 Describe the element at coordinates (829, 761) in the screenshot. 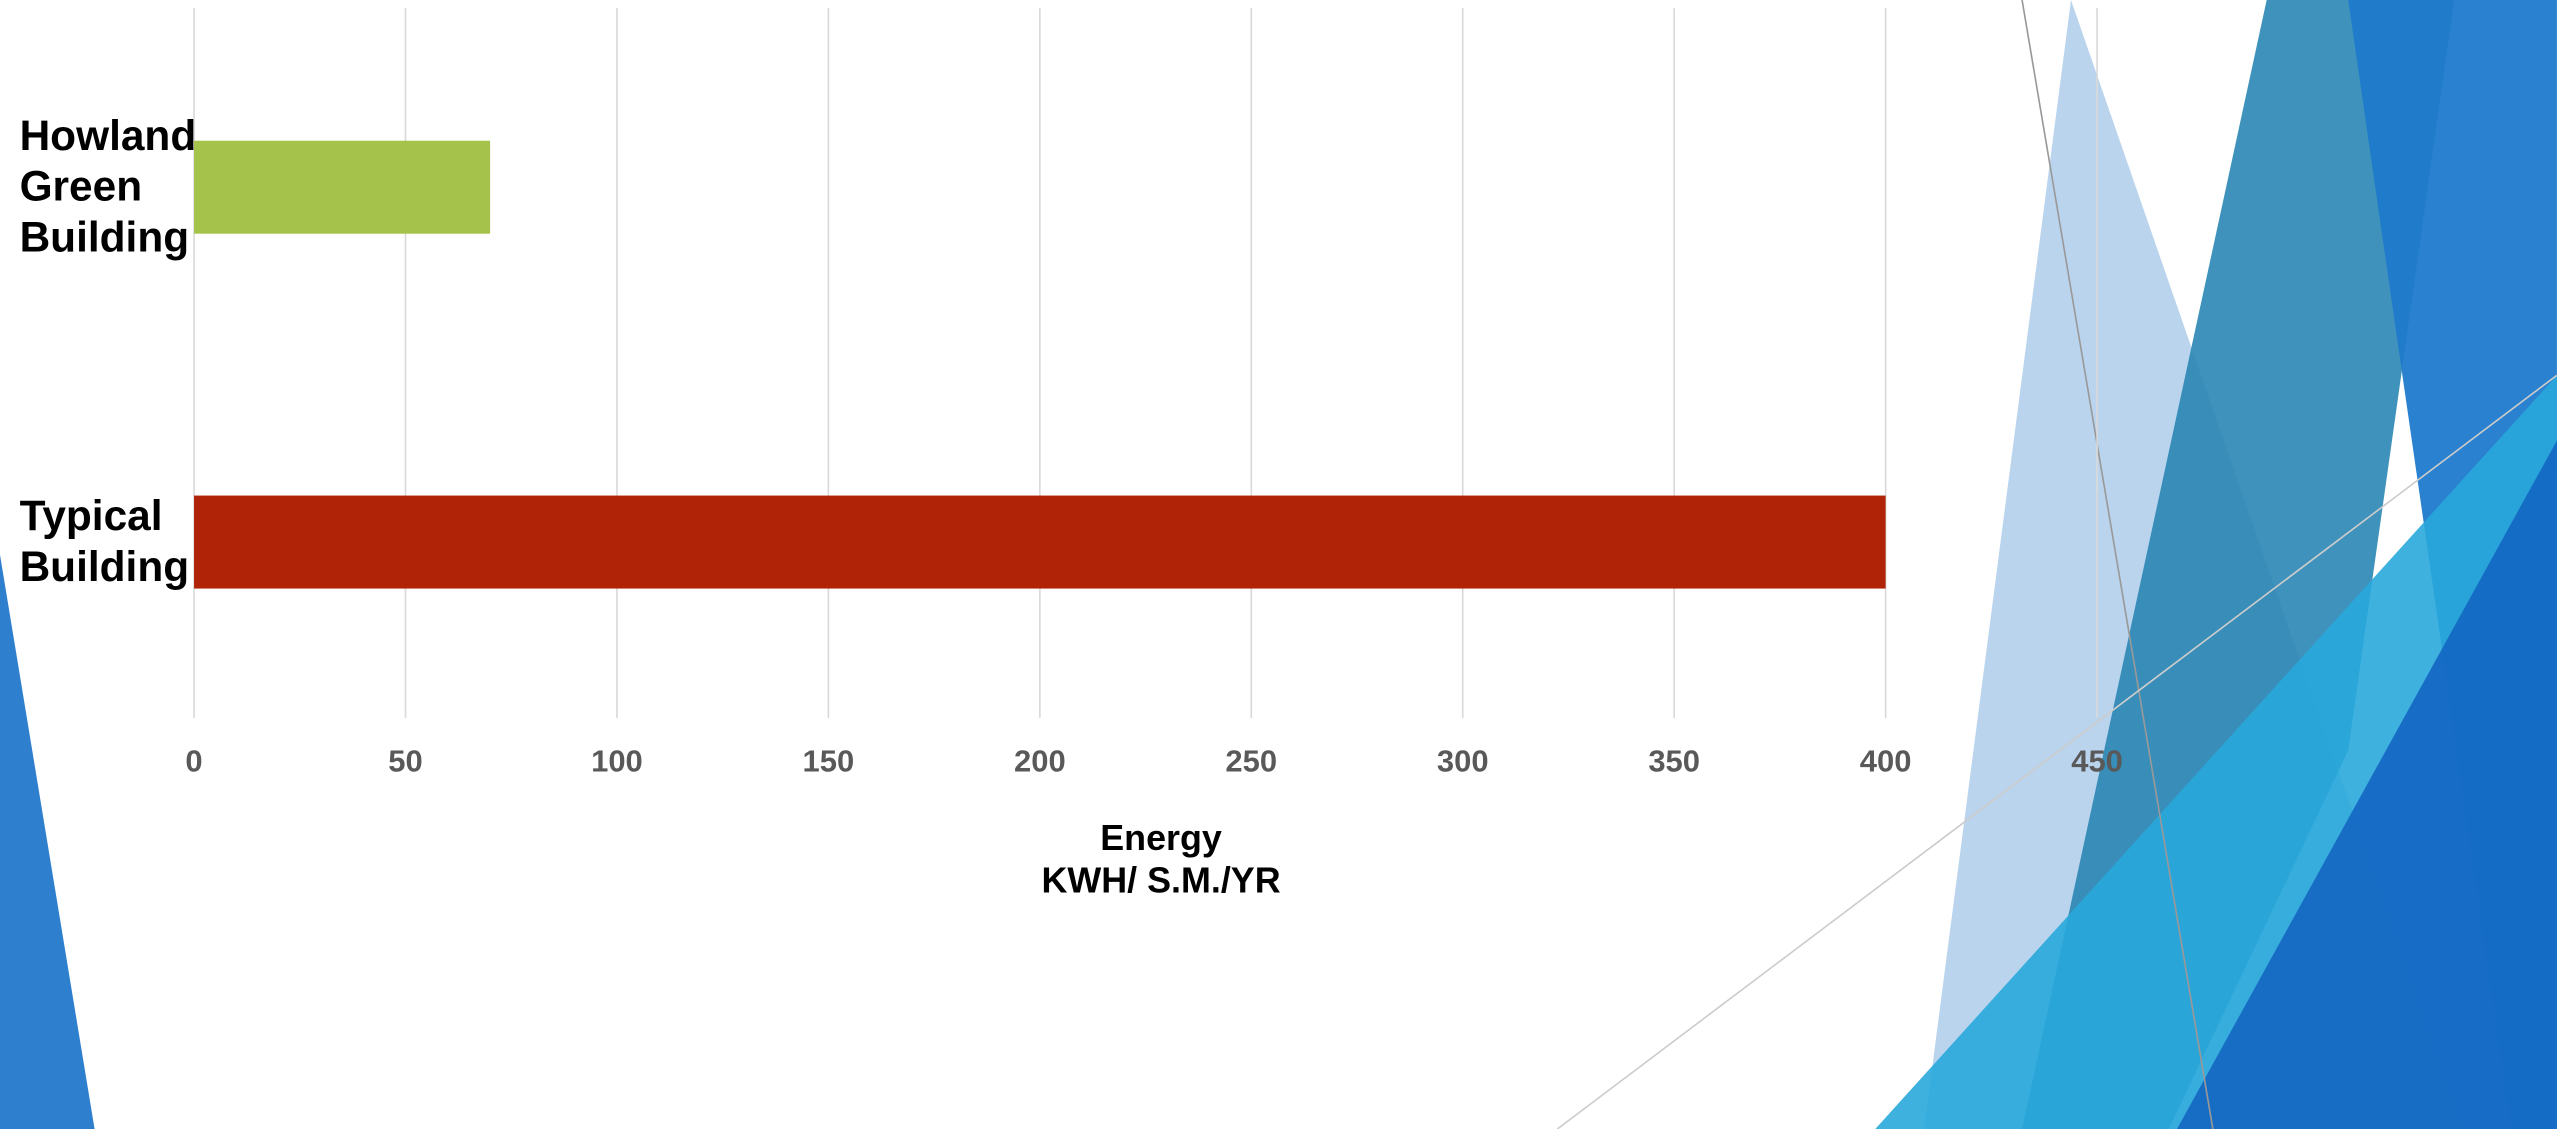

I see `x-tick-label: 150` at that location.